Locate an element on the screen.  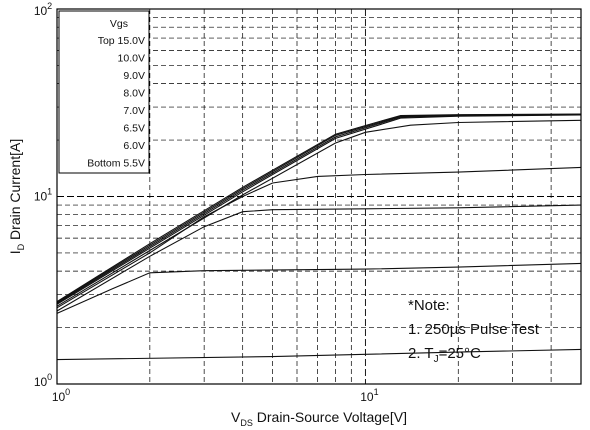
y-tick-label-exp: 1 is located at coordinates (49, 192).